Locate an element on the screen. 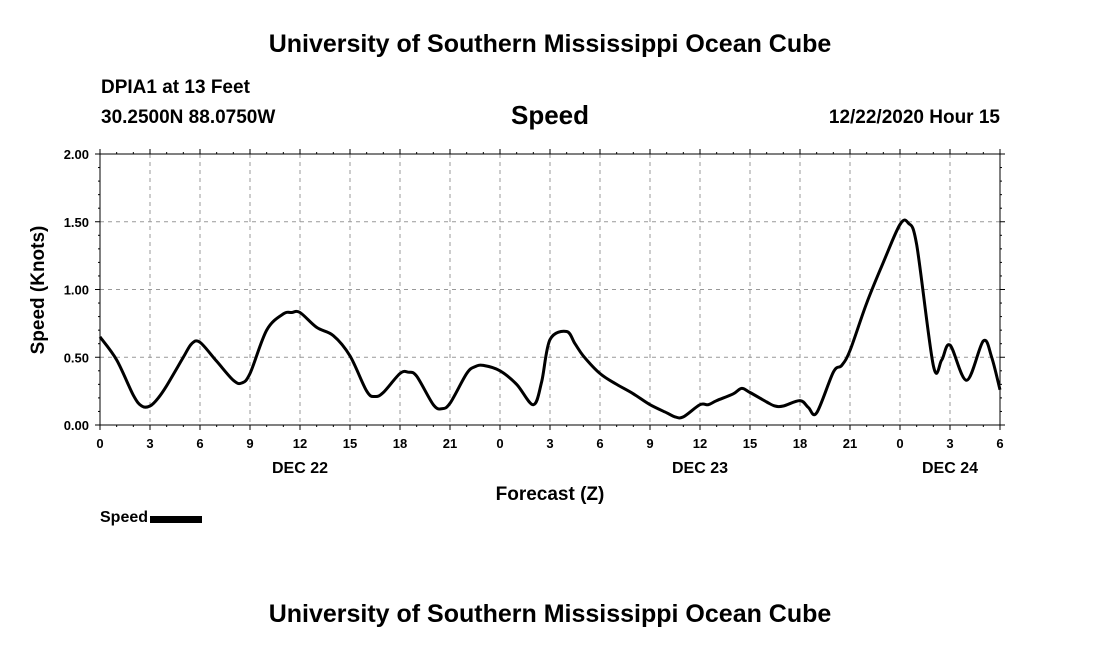 This screenshot has height=650, width=1100. date-label: DEC 23 is located at coordinates (700, 468).